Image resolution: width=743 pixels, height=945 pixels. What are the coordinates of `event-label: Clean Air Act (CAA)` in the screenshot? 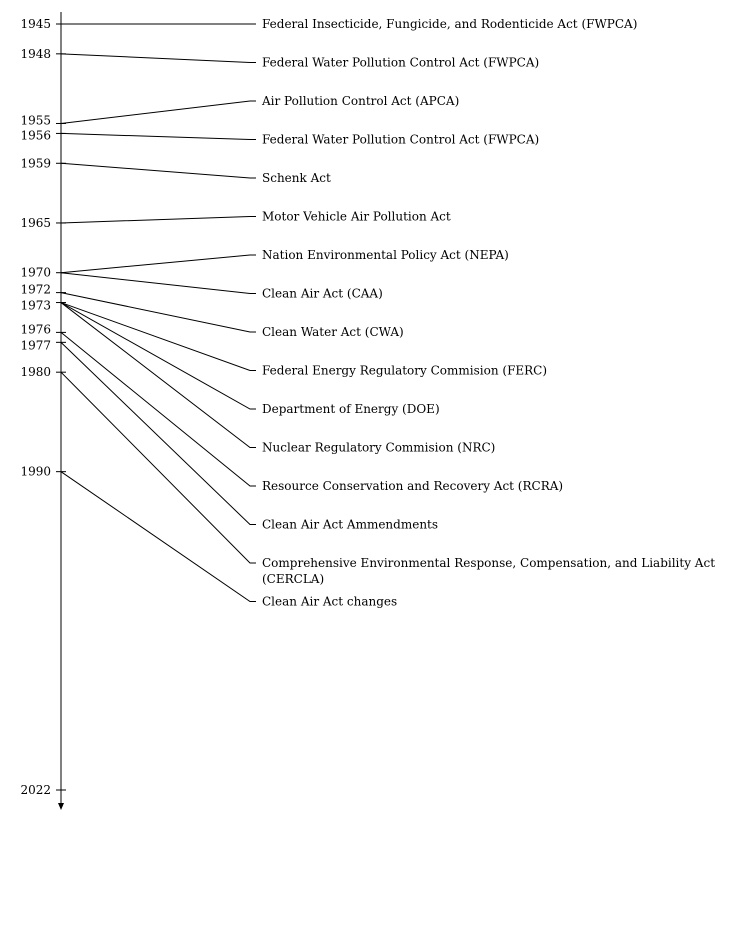 It's located at (322, 294).